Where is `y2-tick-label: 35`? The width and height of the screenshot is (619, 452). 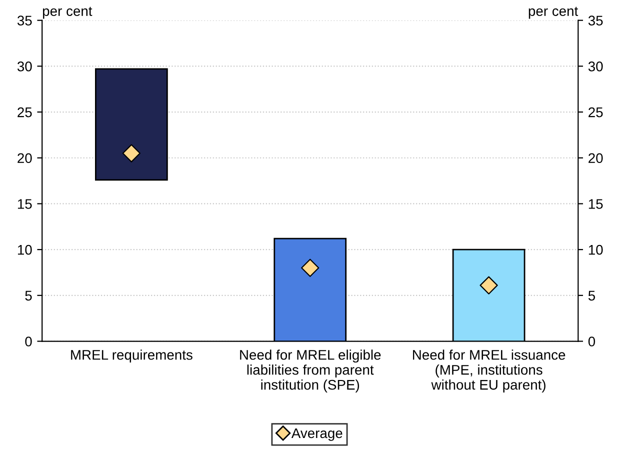 y2-tick-label: 35 is located at coordinates (595, 21).